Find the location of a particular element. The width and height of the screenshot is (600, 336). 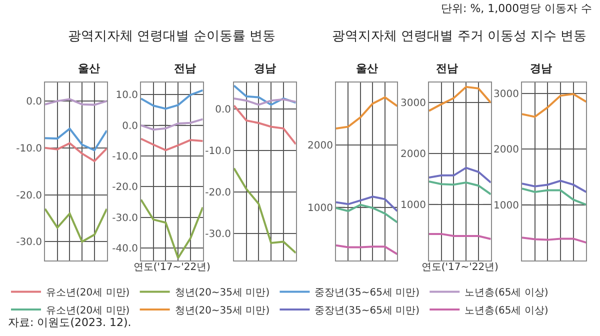

y-tick-label: -40.0 is located at coordinates (125, 249).